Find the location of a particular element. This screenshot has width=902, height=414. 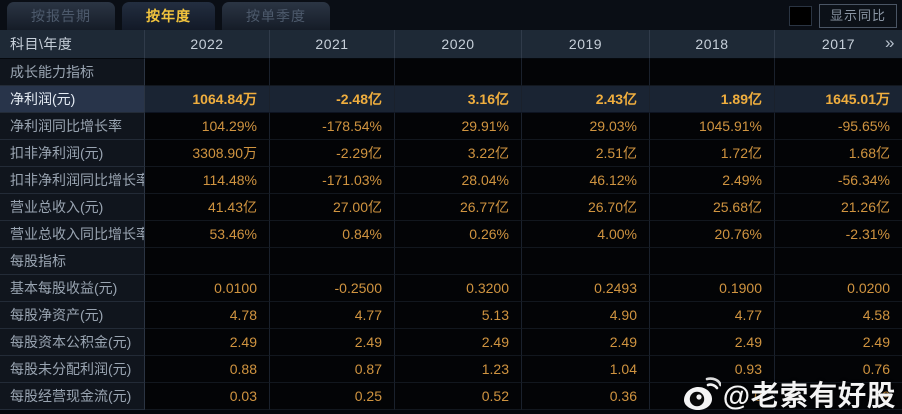

period-tab-bar: 按报告期 按年度 按单季度 显示同比 is located at coordinates (451, 15).